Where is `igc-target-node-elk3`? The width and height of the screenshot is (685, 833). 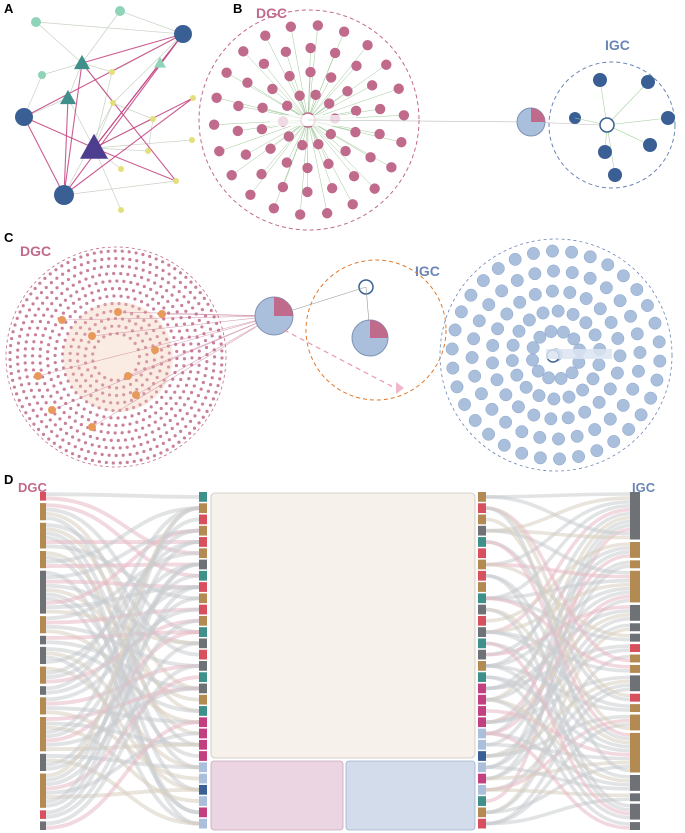
igc-target-node-elk3 is located at coordinates (529, 320).